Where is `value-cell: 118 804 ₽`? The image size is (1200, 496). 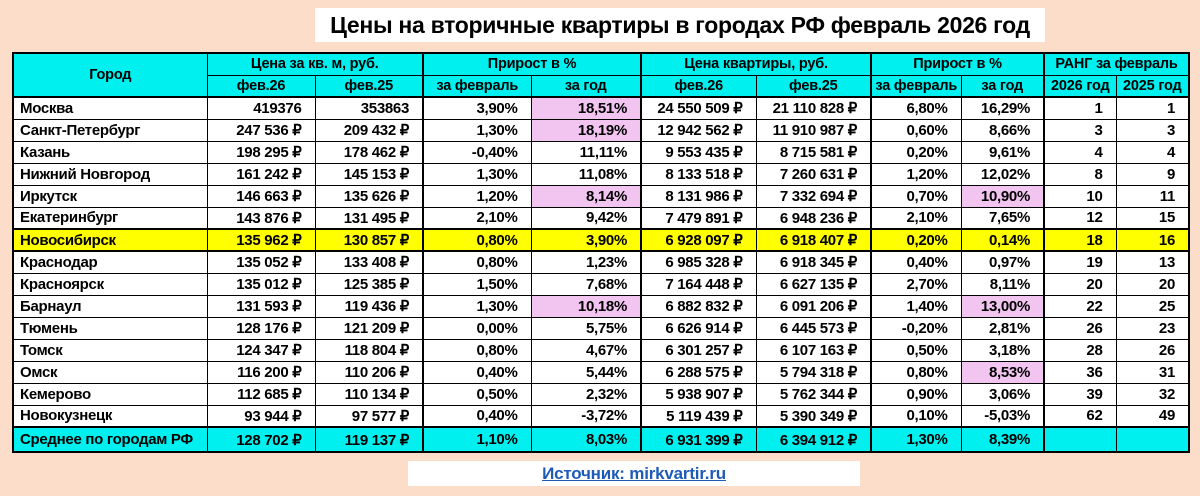
value-cell: 118 804 ₽ is located at coordinates (369, 350).